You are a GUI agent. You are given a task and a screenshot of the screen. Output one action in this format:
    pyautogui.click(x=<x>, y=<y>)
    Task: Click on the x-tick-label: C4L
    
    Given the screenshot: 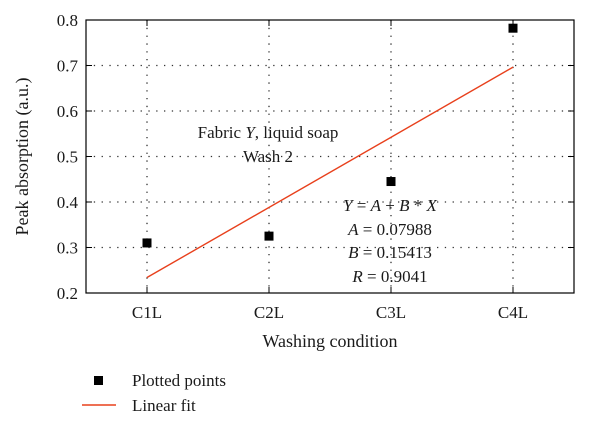 What is the action you would take?
    pyautogui.click(x=513, y=312)
    